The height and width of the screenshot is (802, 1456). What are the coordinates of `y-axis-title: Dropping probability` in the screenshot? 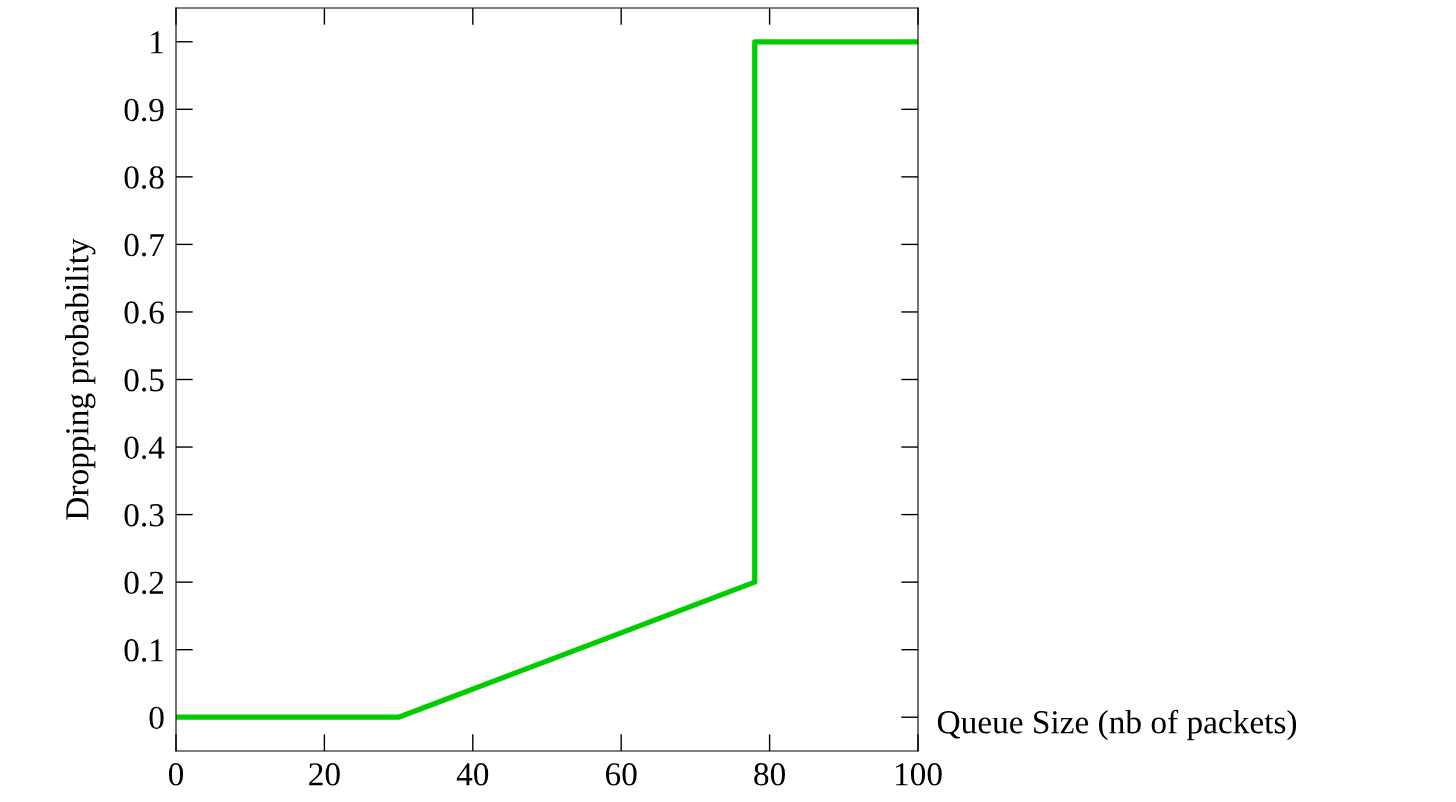 It's located at (80, 379).